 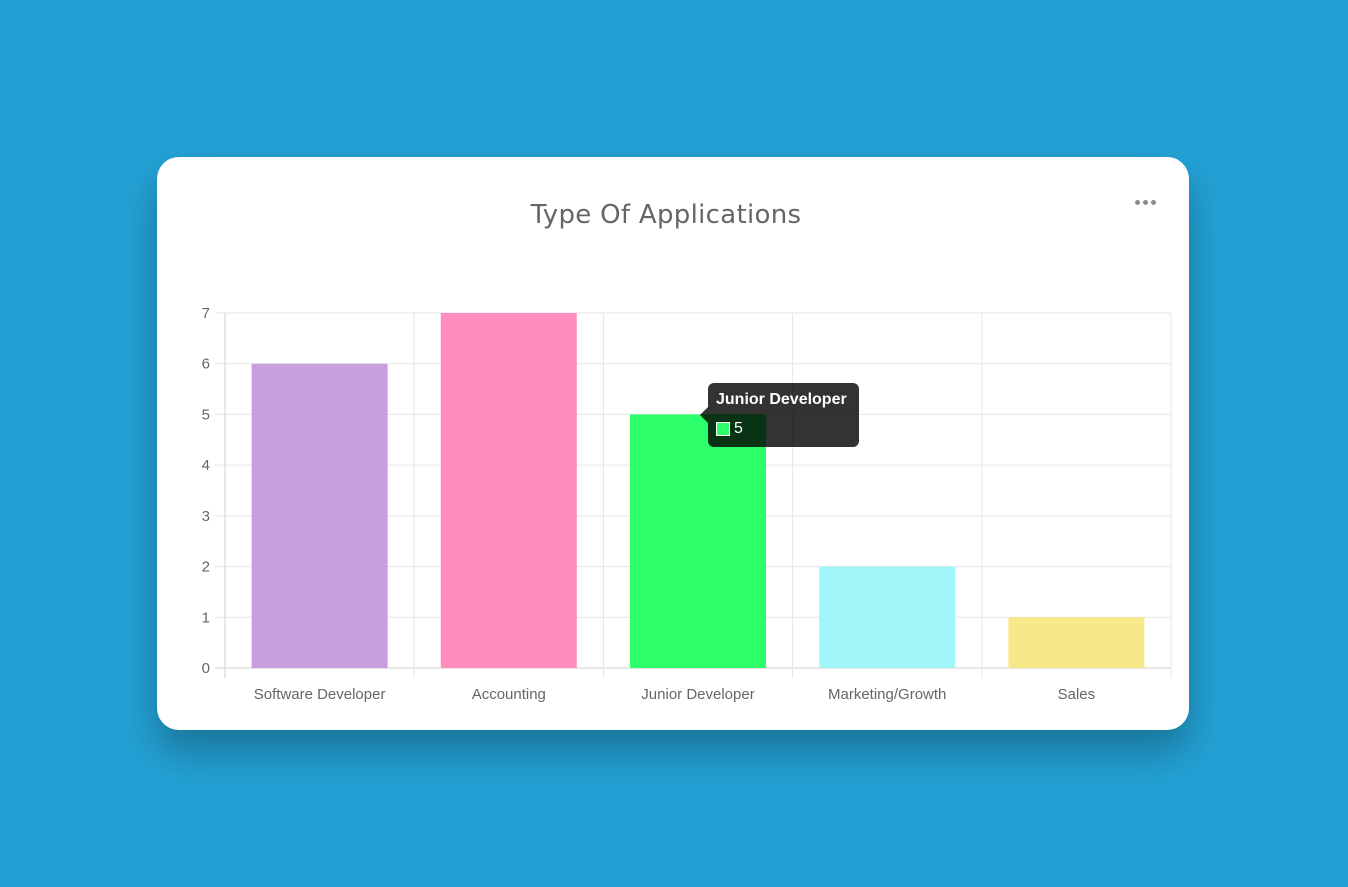 What do you see at coordinates (206, 313) in the screenshot?
I see `y-tick-label: 7` at bounding box center [206, 313].